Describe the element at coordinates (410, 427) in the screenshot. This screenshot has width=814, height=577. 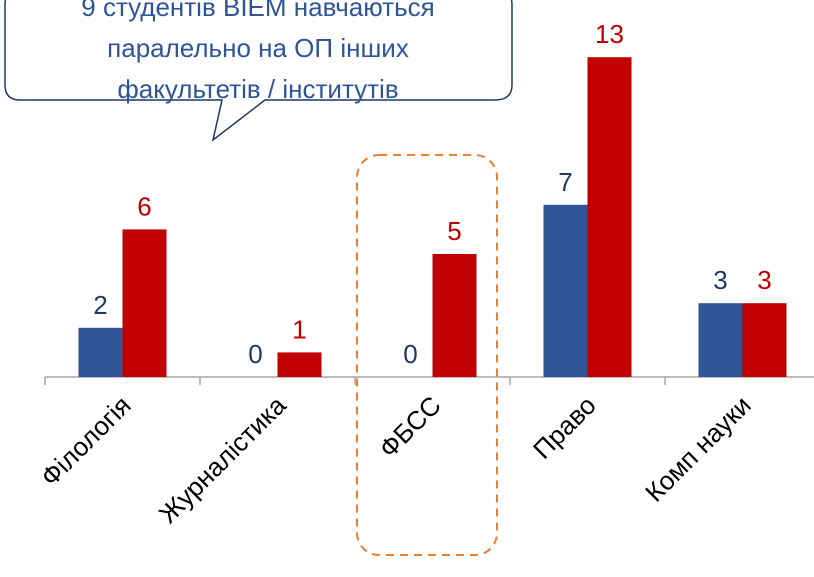
I see `x-tick-label: ФБСС` at that location.